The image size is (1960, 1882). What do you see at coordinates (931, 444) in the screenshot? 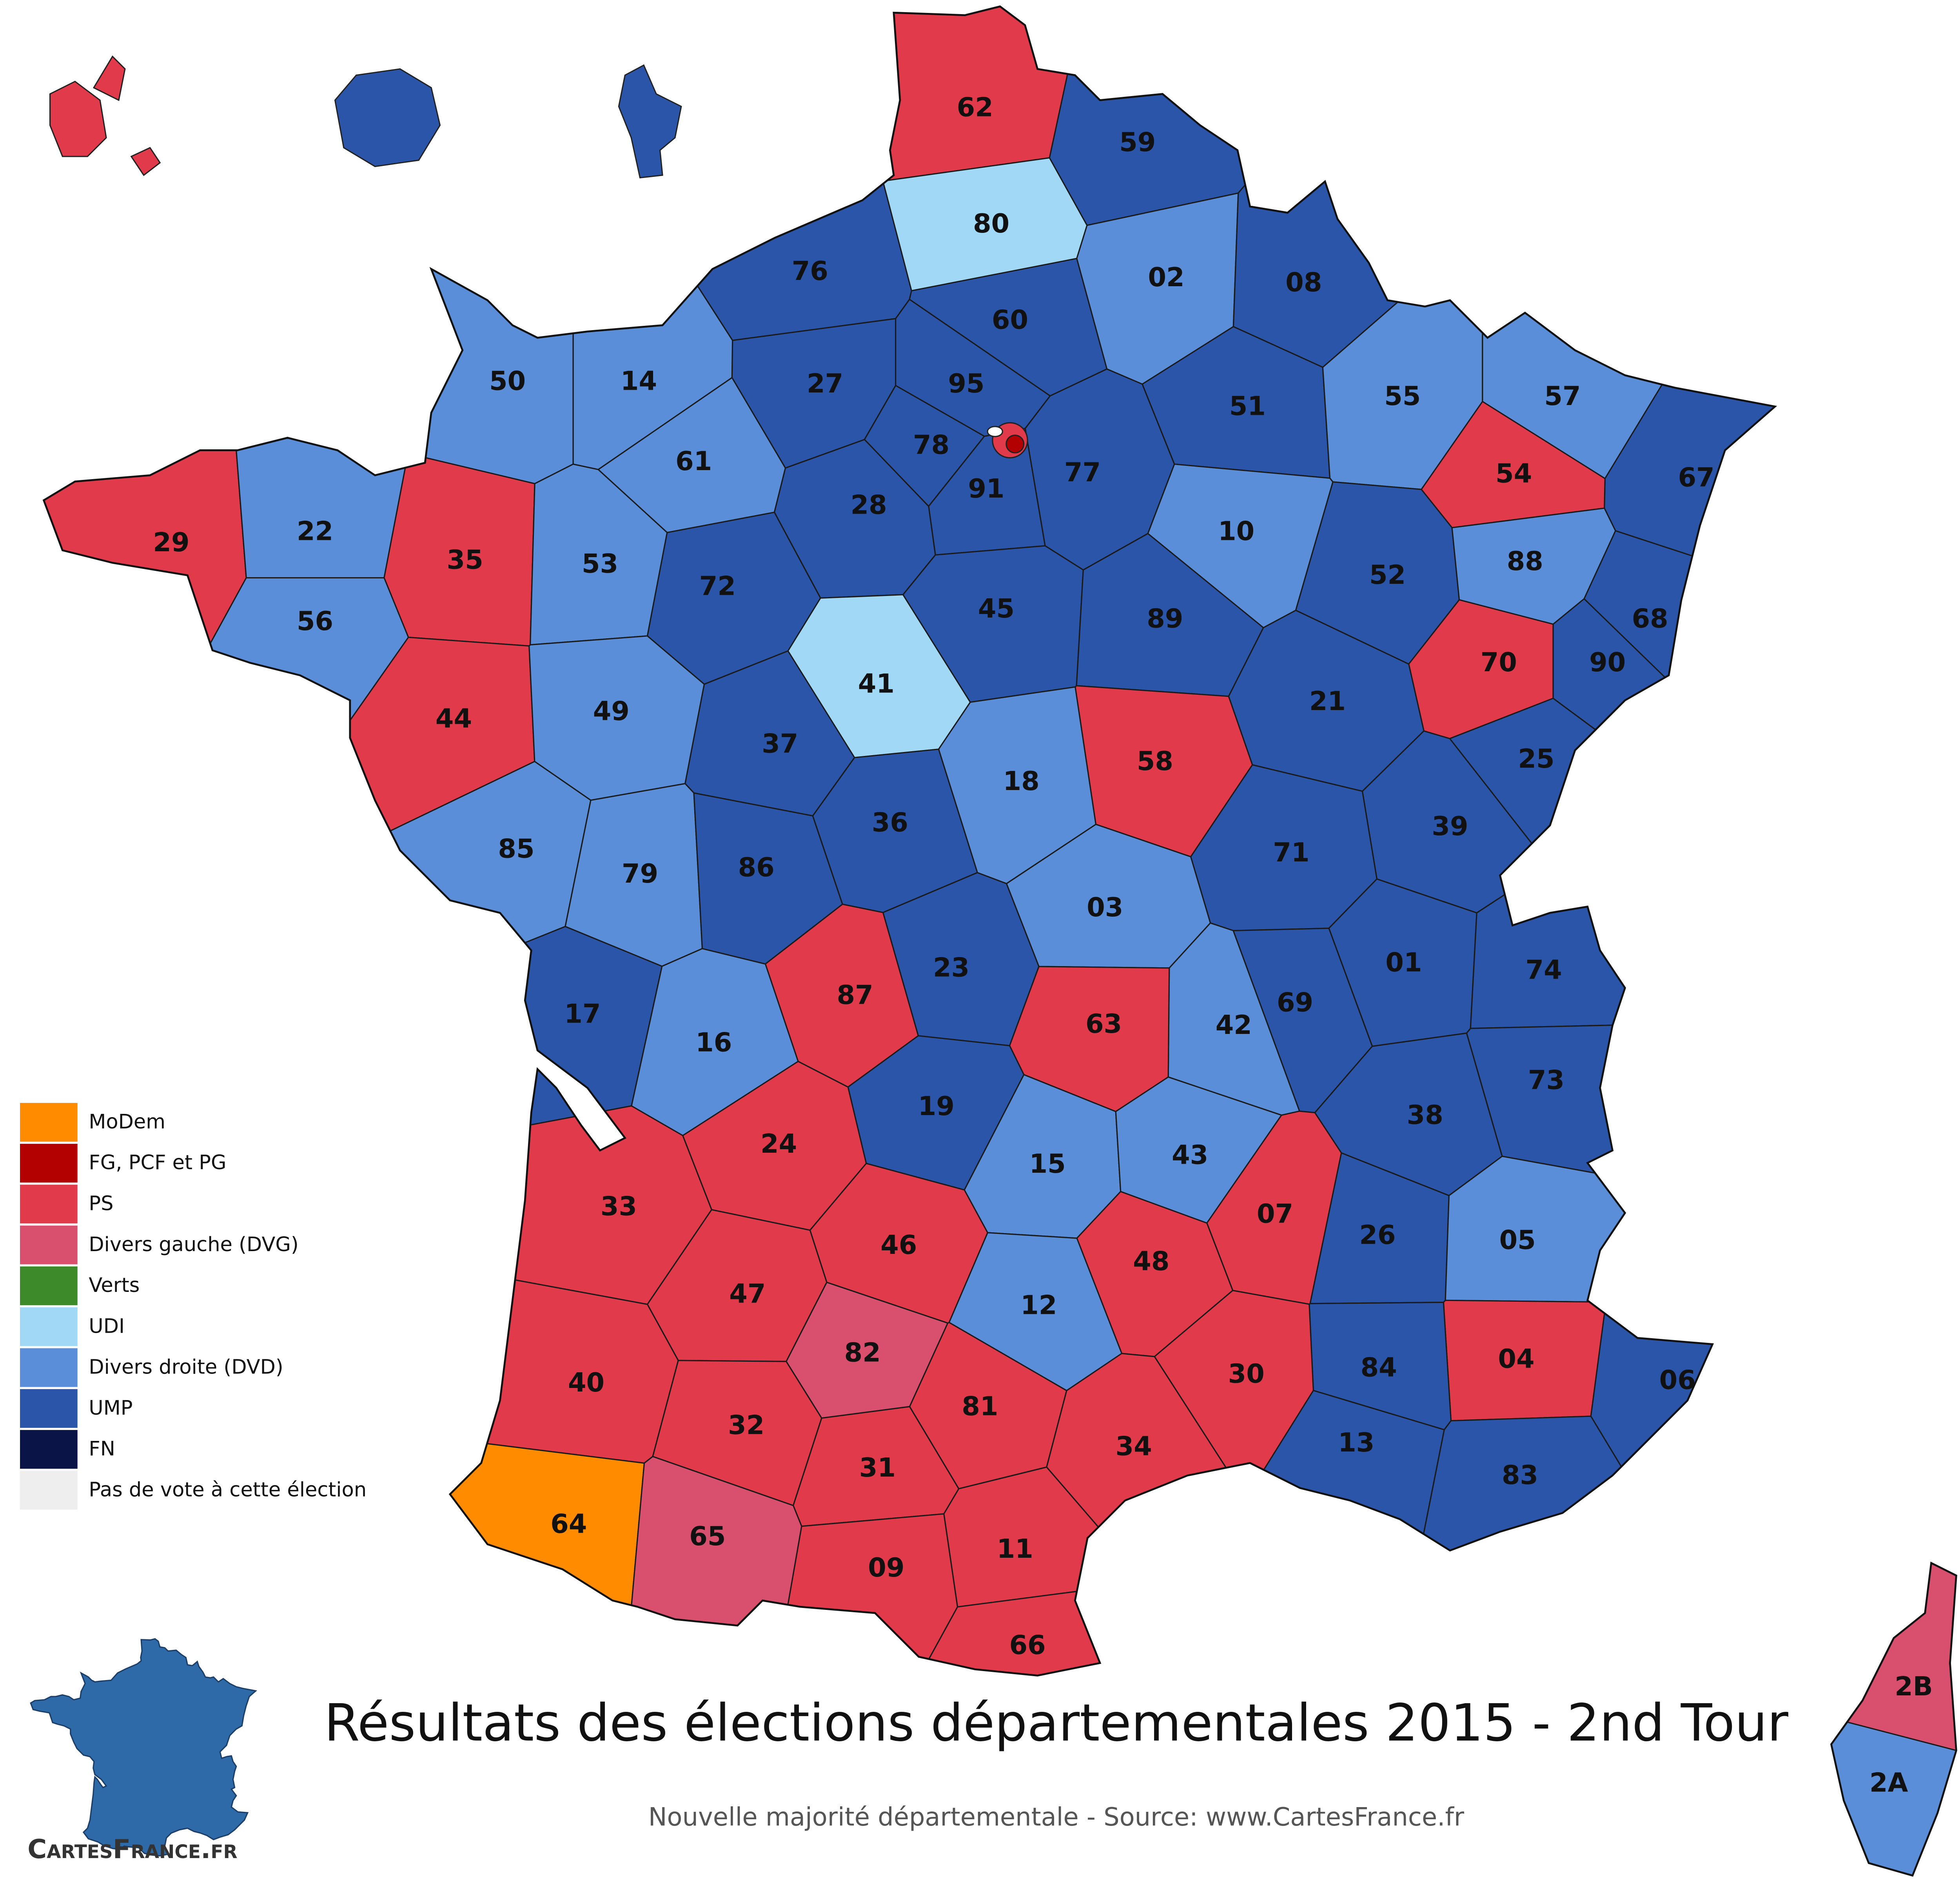
I see `department-code: 78` at bounding box center [931, 444].